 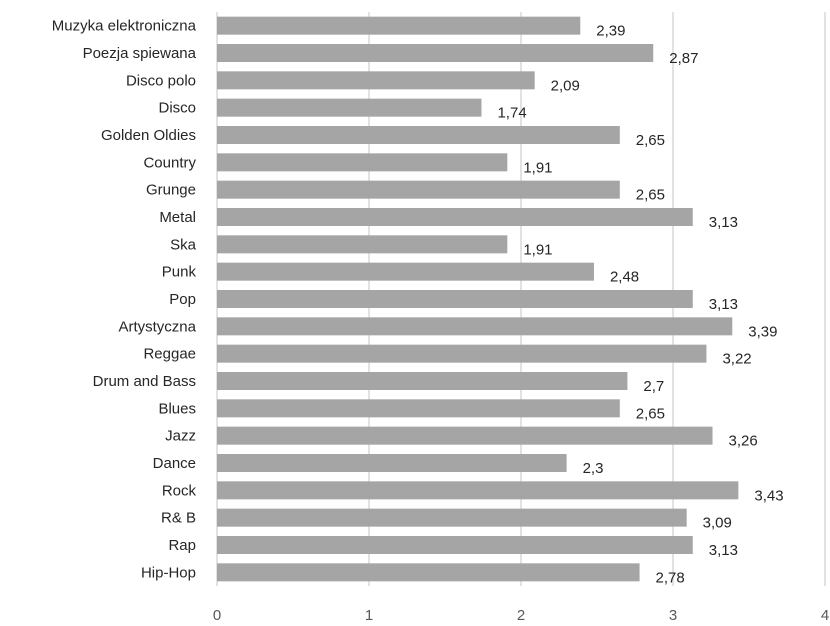 What do you see at coordinates (177, 217) in the screenshot?
I see `category-label: Metal` at bounding box center [177, 217].